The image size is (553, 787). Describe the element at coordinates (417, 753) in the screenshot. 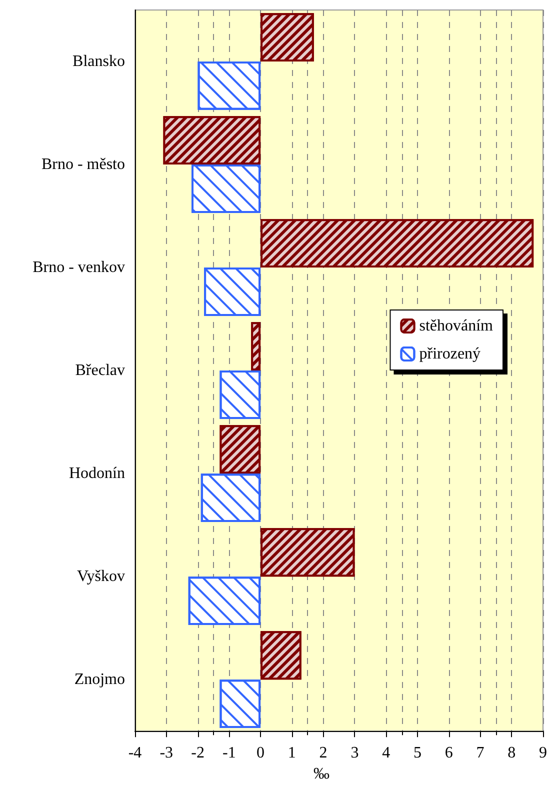

I see `x-tick-label: 5` at that location.